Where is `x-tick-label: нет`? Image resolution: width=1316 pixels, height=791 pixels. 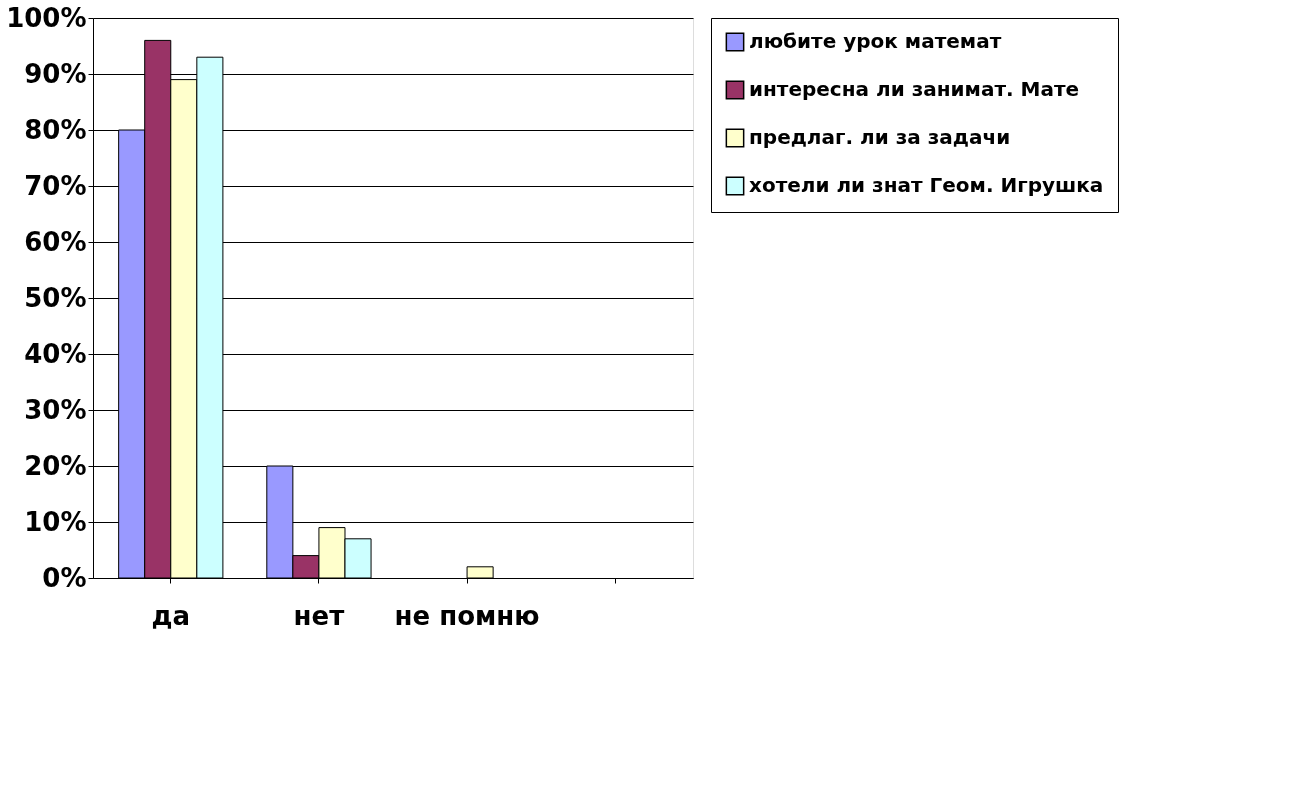
x-tick-label: нет is located at coordinates (319, 615).